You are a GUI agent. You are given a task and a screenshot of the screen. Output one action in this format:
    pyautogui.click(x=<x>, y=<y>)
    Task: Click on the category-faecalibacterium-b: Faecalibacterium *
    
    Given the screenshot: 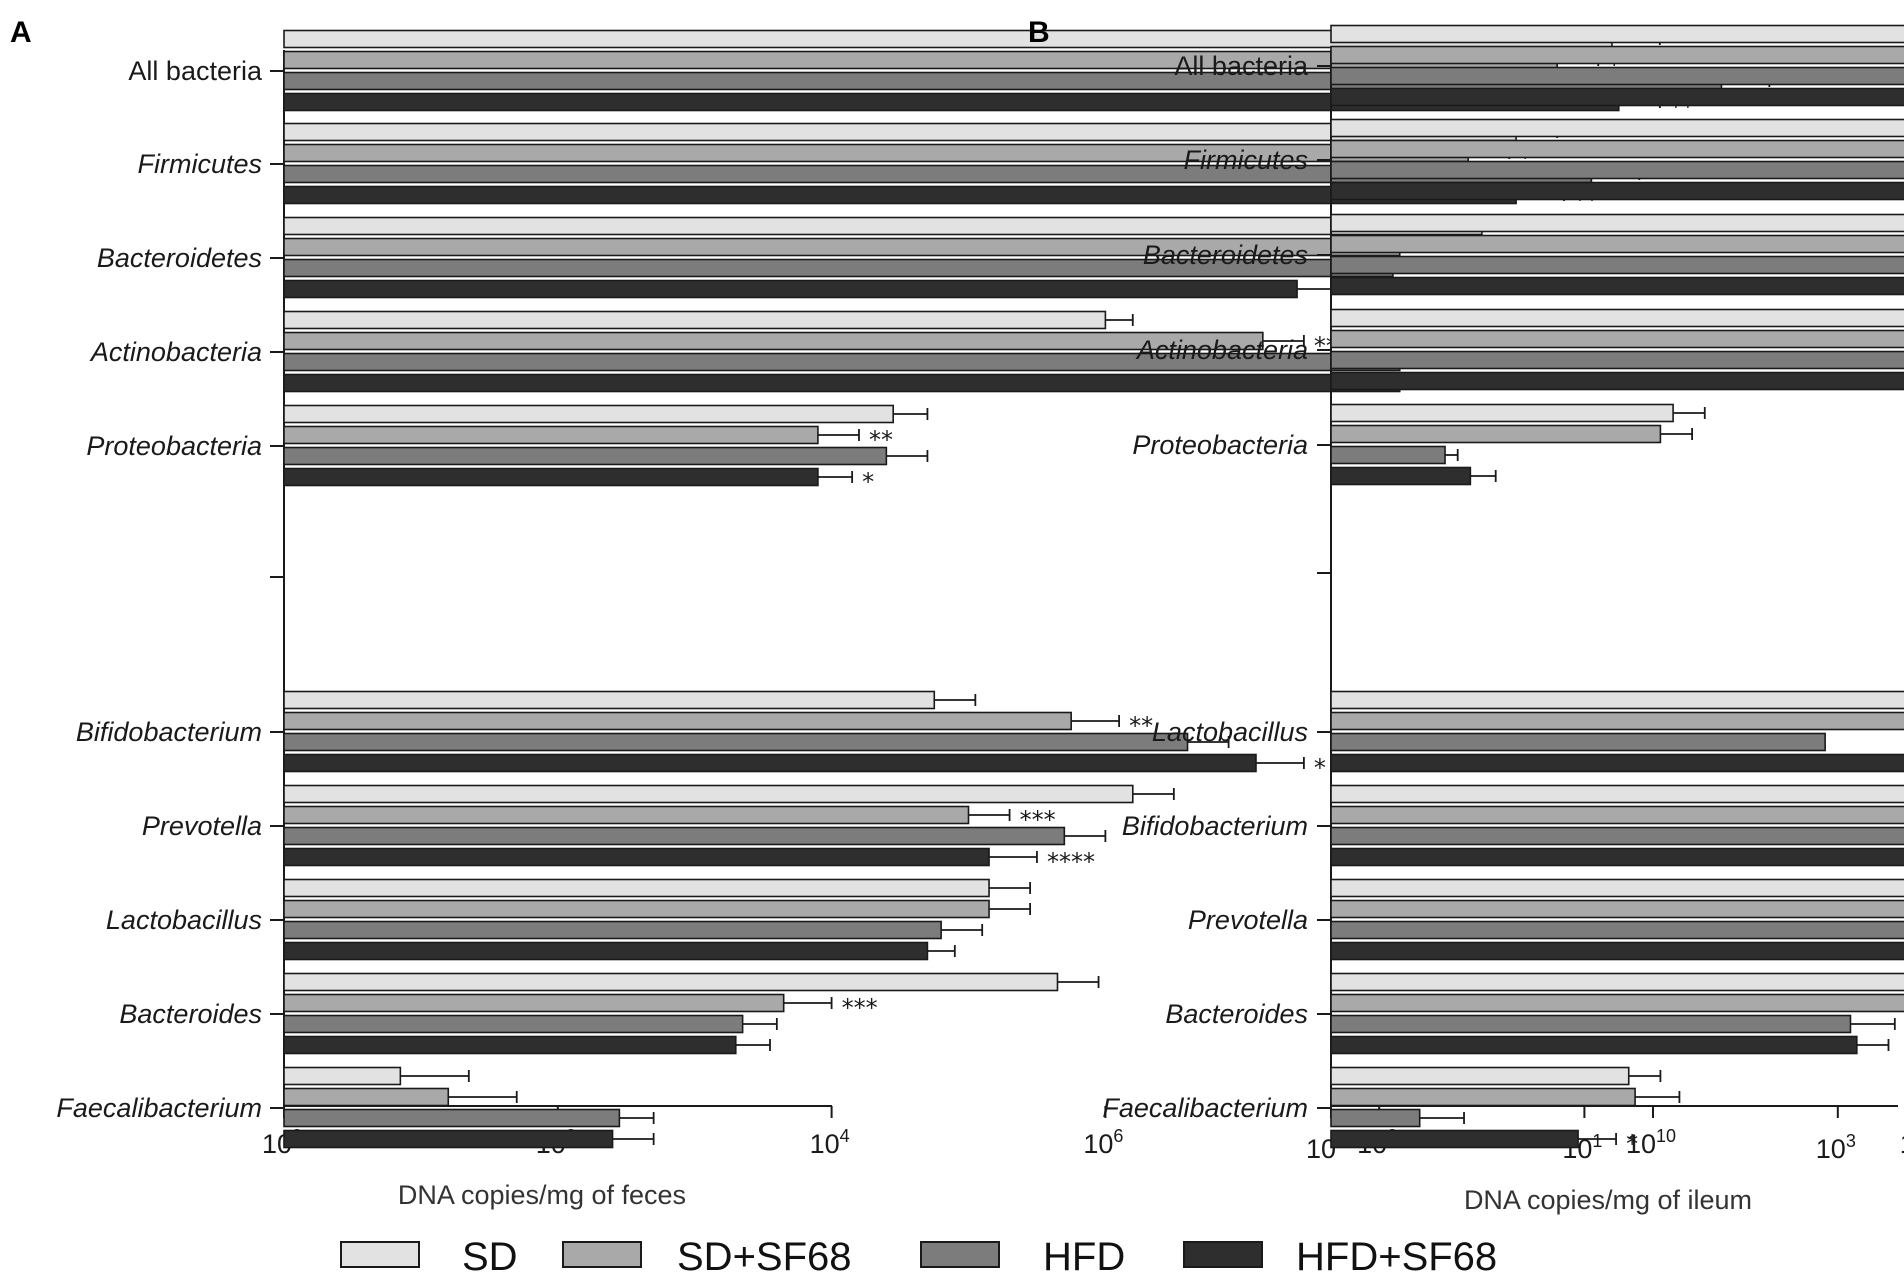 What is the action you would take?
    pyautogui.click(x=1391, y=1112)
    